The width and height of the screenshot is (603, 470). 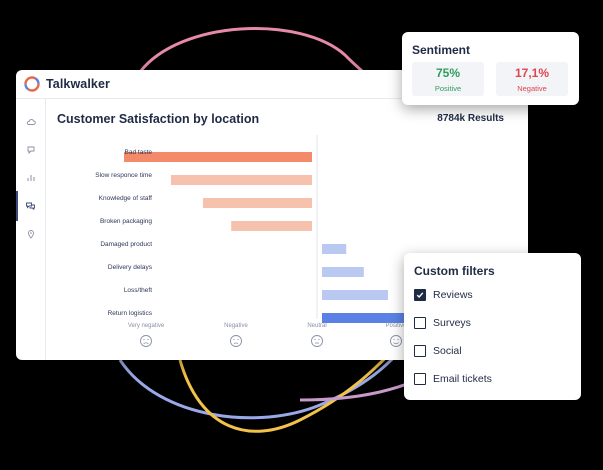 I want to click on sidebar-item-cloud, so click(x=30, y=122).